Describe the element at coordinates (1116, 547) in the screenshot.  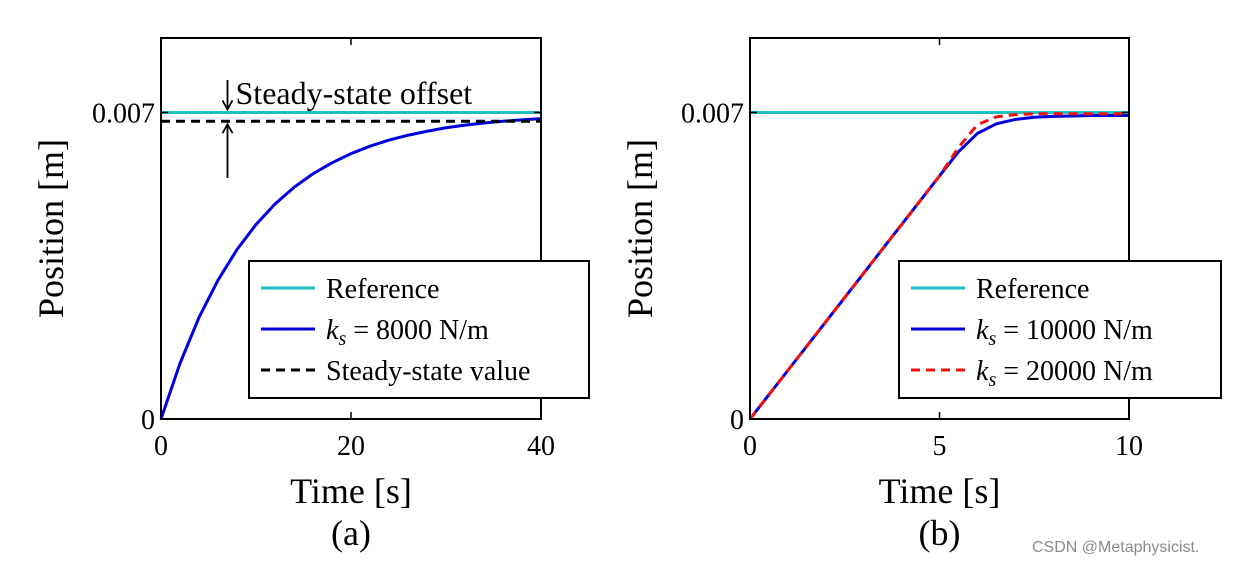
I see `watermark: CSDN @Metaphysicist.` at that location.